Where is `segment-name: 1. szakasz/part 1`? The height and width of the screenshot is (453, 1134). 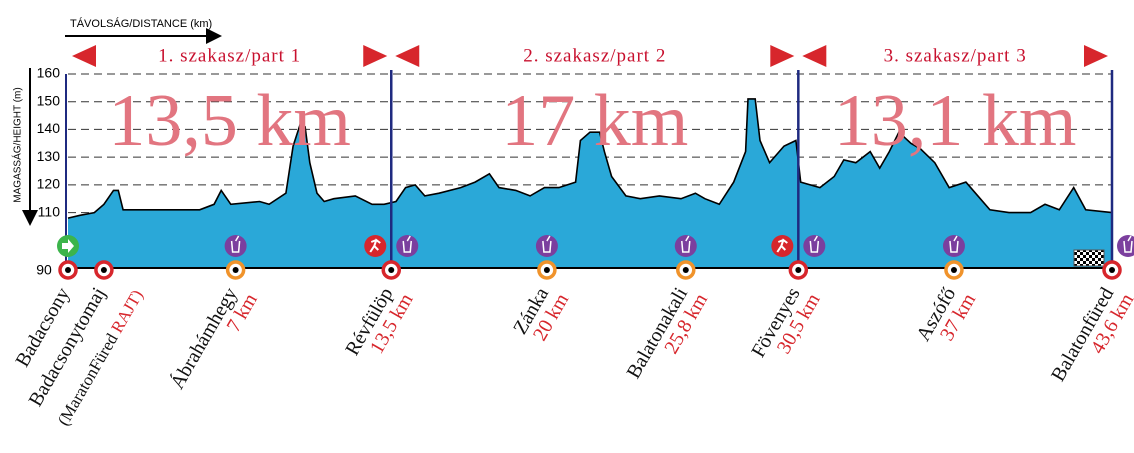
segment-name: 1. szakasz/part 1 is located at coordinates (229, 55).